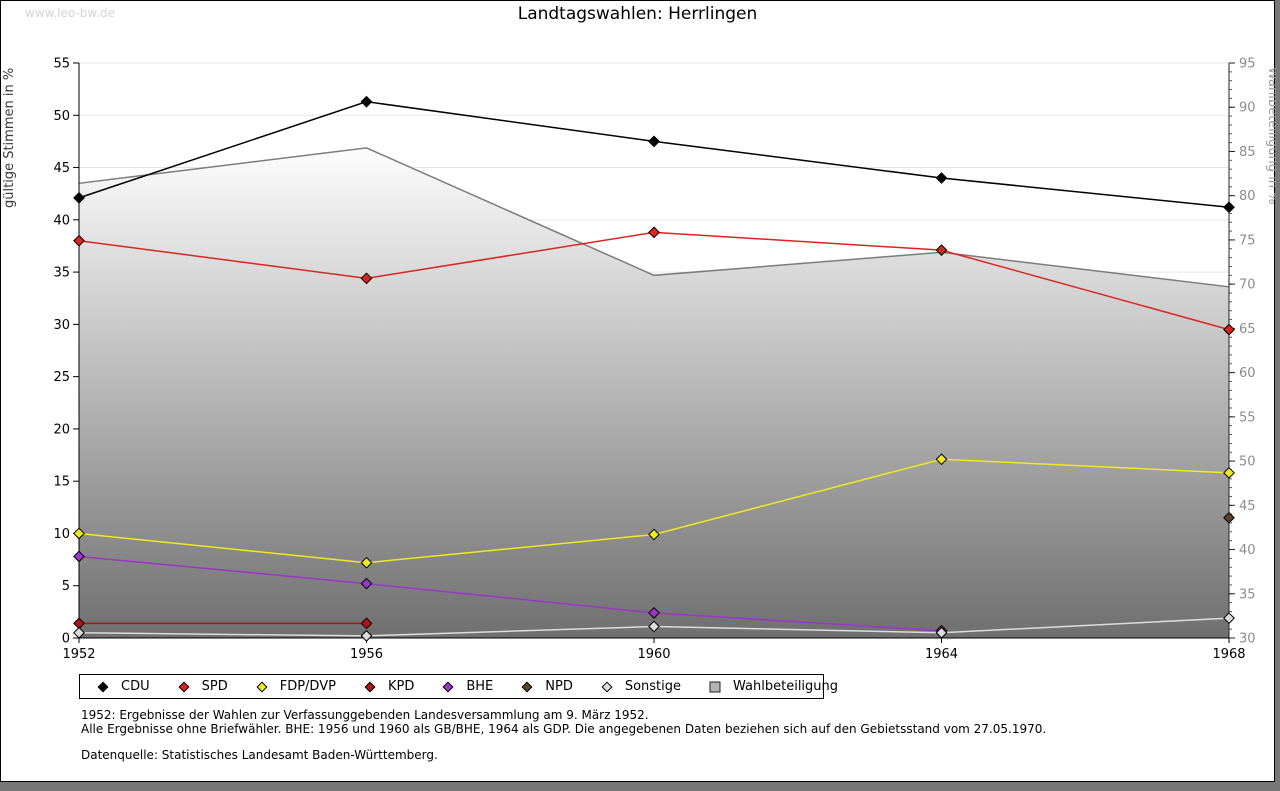  What do you see at coordinates (1270, 135) in the screenshot?
I see `right-axis-title: Wahlbeteiligung in %` at bounding box center [1270, 135].